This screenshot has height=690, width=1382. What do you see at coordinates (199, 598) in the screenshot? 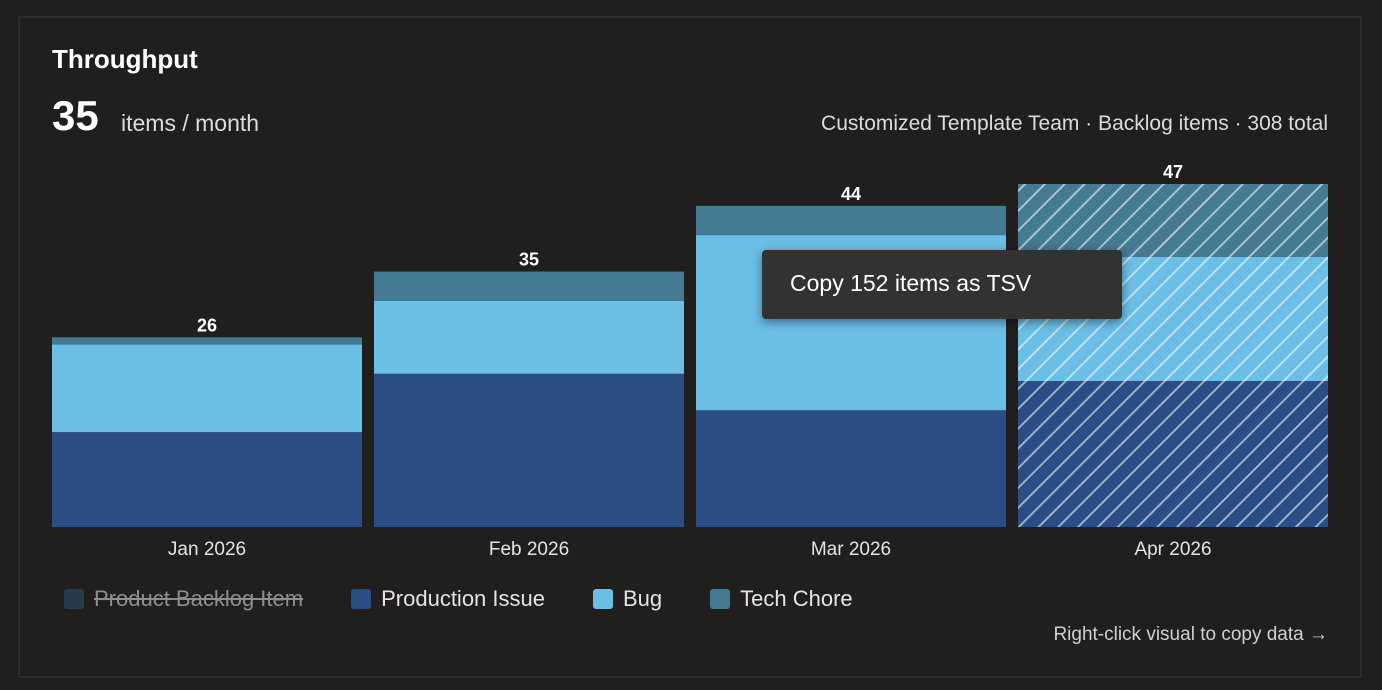
I see `legend-label: Product Backlog Item` at bounding box center [199, 598].